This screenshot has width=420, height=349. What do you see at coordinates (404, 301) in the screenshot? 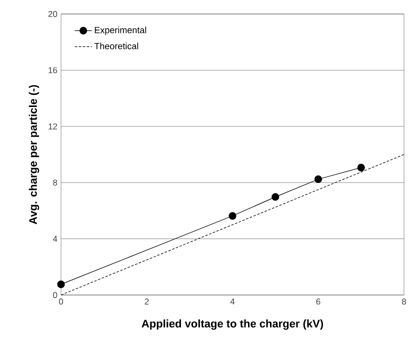
I see `x-tick-label: 8` at bounding box center [404, 301].